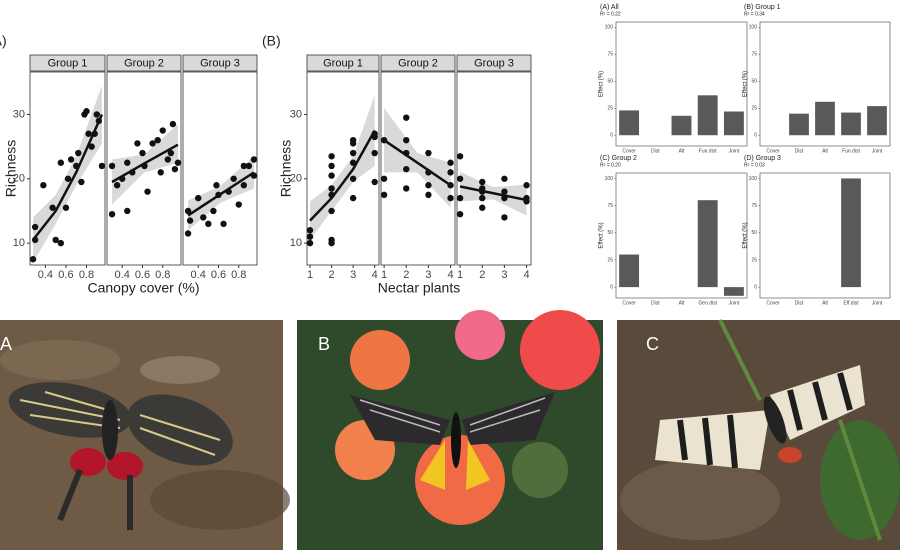  What do you see at coordinates (652, 344) in the screenshot?
I see `photo-label: C` at bounding box center [652, 344].